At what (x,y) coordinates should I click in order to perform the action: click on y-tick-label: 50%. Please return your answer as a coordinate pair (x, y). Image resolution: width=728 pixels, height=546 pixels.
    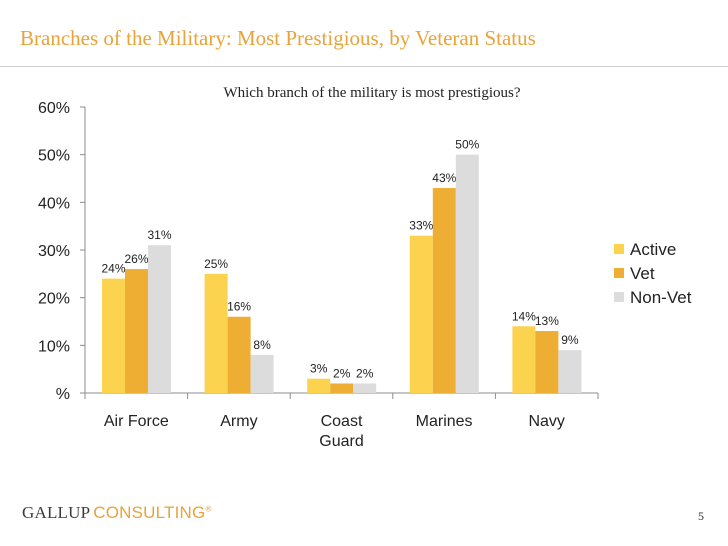
    Looking at the image, I should click on (54, 156).